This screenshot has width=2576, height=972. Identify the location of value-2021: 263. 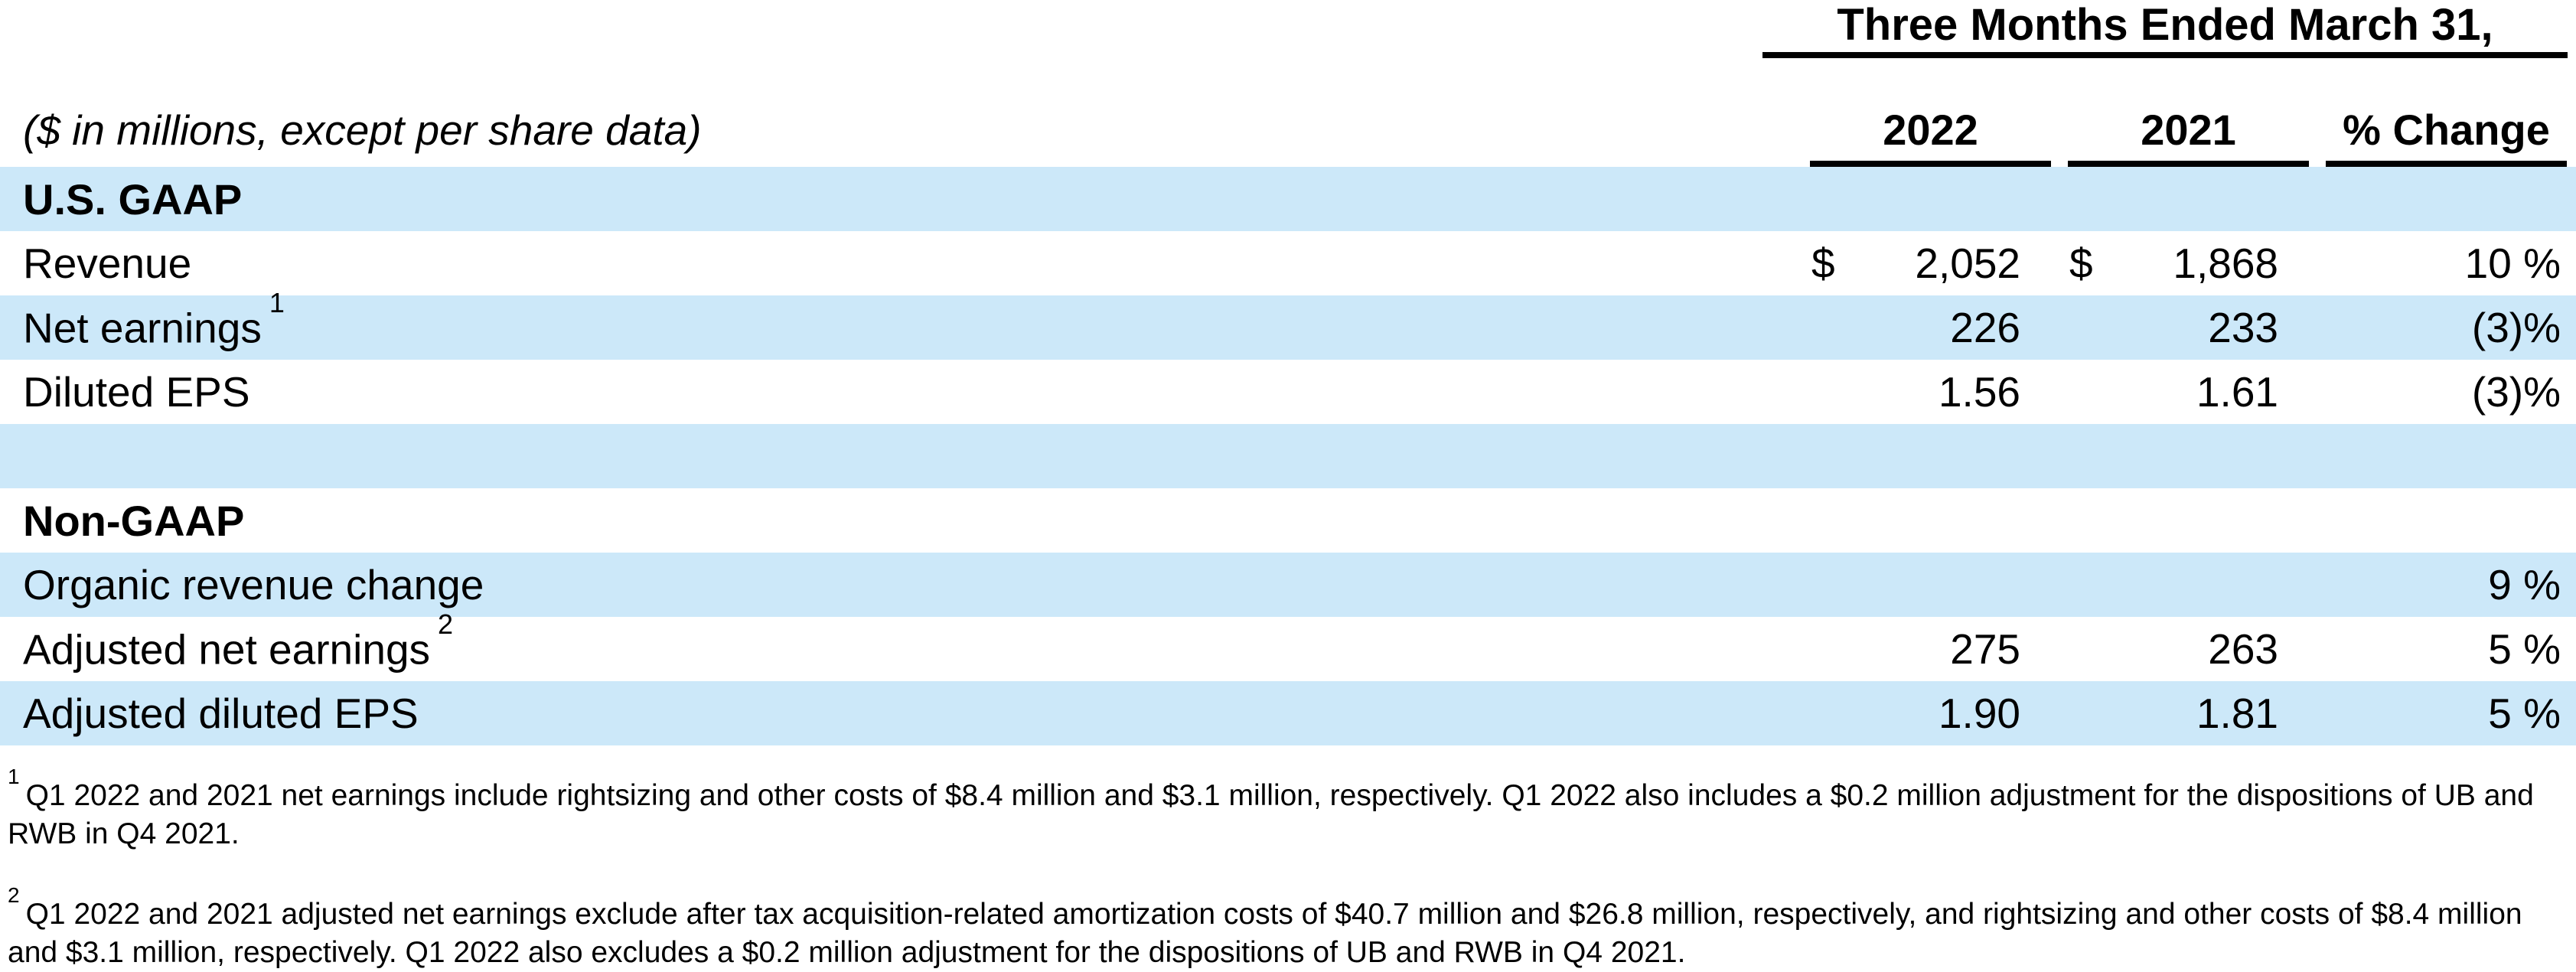
(2243, 649).